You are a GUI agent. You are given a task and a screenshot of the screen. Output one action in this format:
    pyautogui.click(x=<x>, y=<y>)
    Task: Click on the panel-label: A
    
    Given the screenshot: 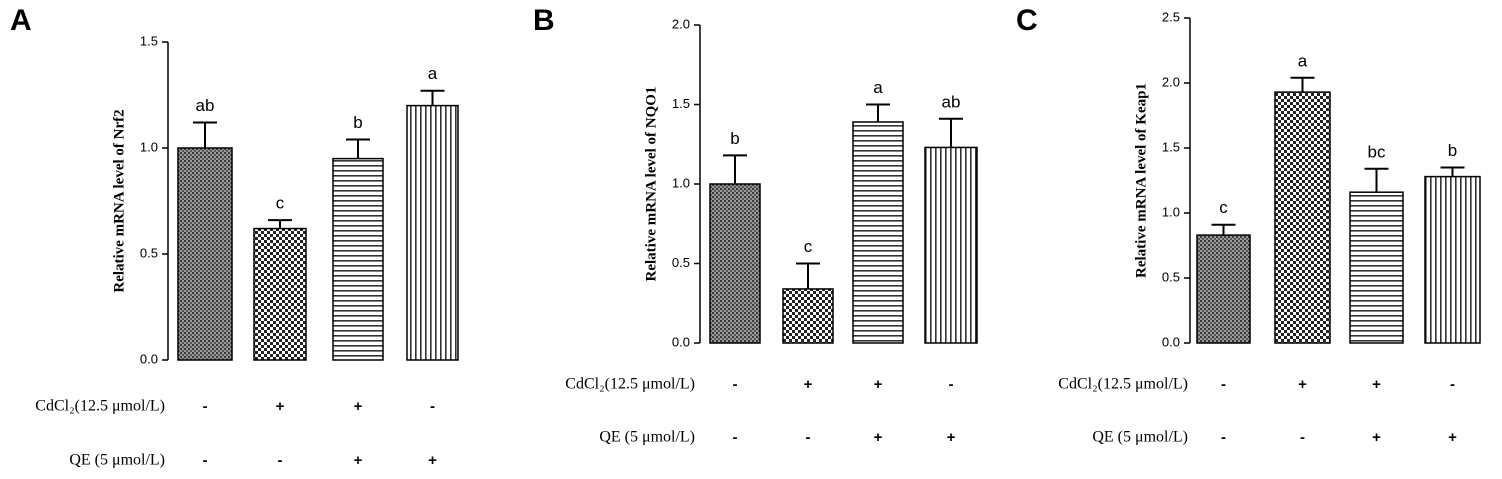 What is the action you would take?
    pyautogui.click(x=21, y=20)
    